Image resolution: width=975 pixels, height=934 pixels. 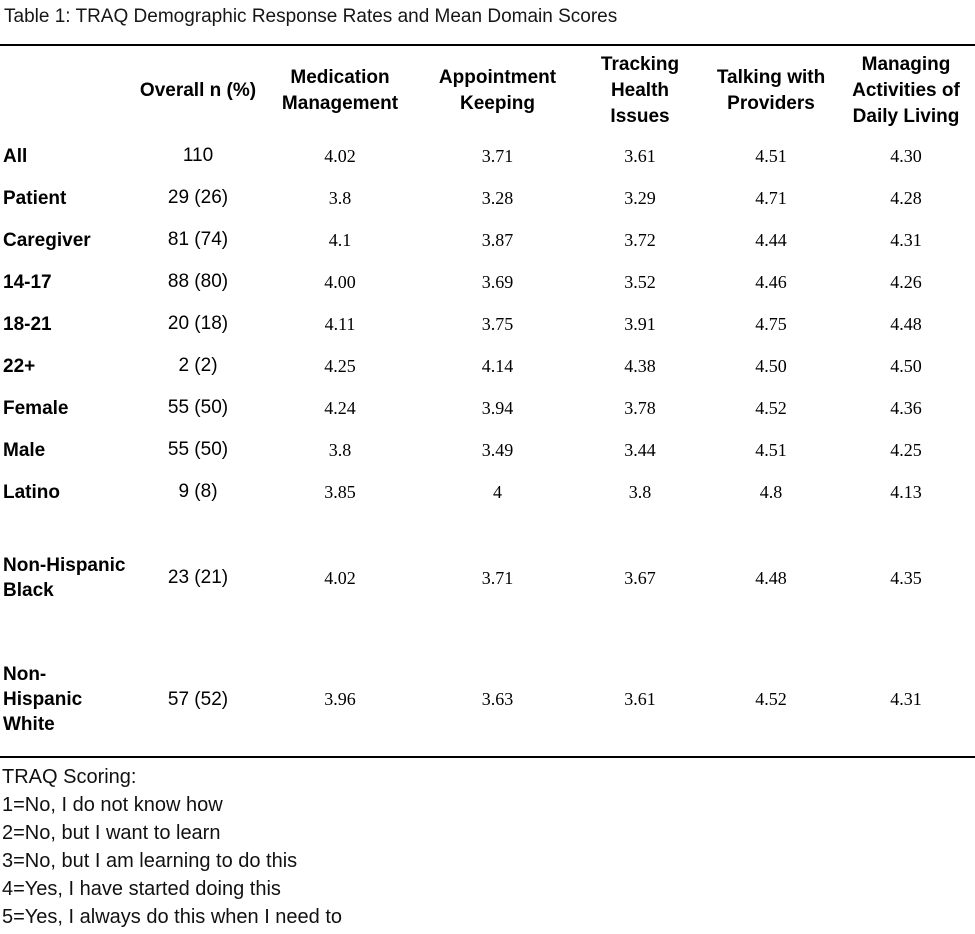 I want to click on row-label: Female, so click(x=36, y=408).